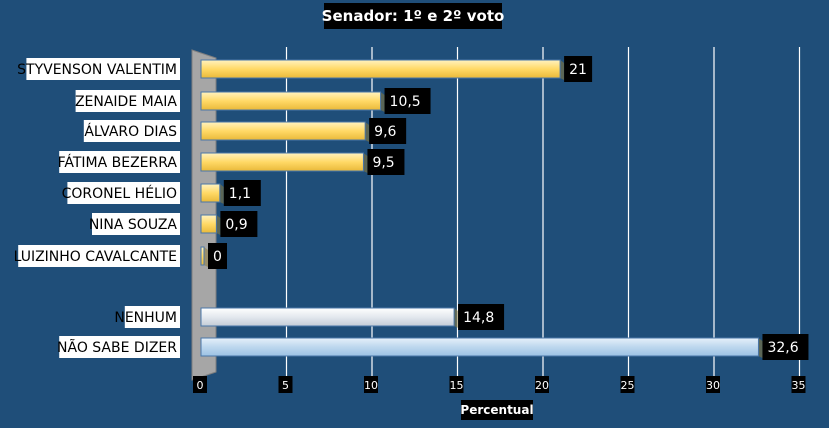  I want to click on x-axis-title-box, so click(497, 410).